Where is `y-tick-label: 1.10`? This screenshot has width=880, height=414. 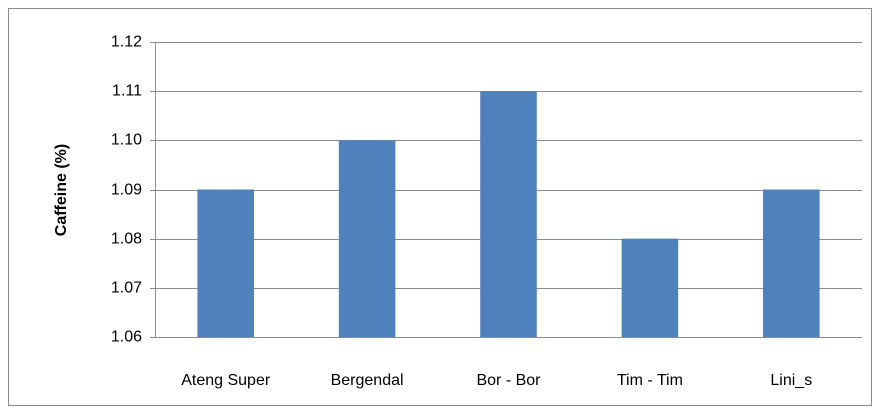 y-tick-label: 1.10 is located at coordinates (126, 140).